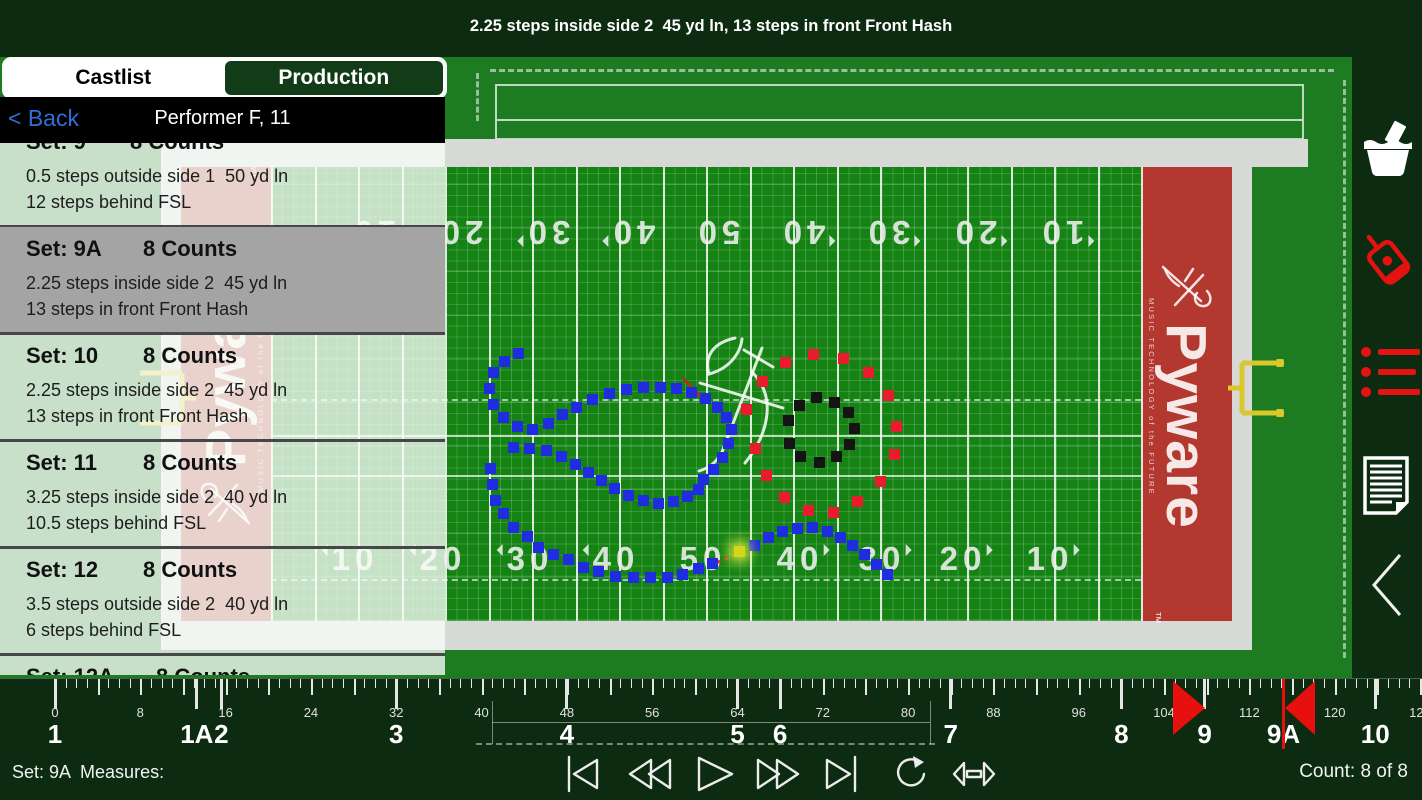 The image size is (1422, 800). What do you see at coordinates (221, 734) in the screenshot?
I see `set-marker-label: 2` at bounding box center [221, 734].